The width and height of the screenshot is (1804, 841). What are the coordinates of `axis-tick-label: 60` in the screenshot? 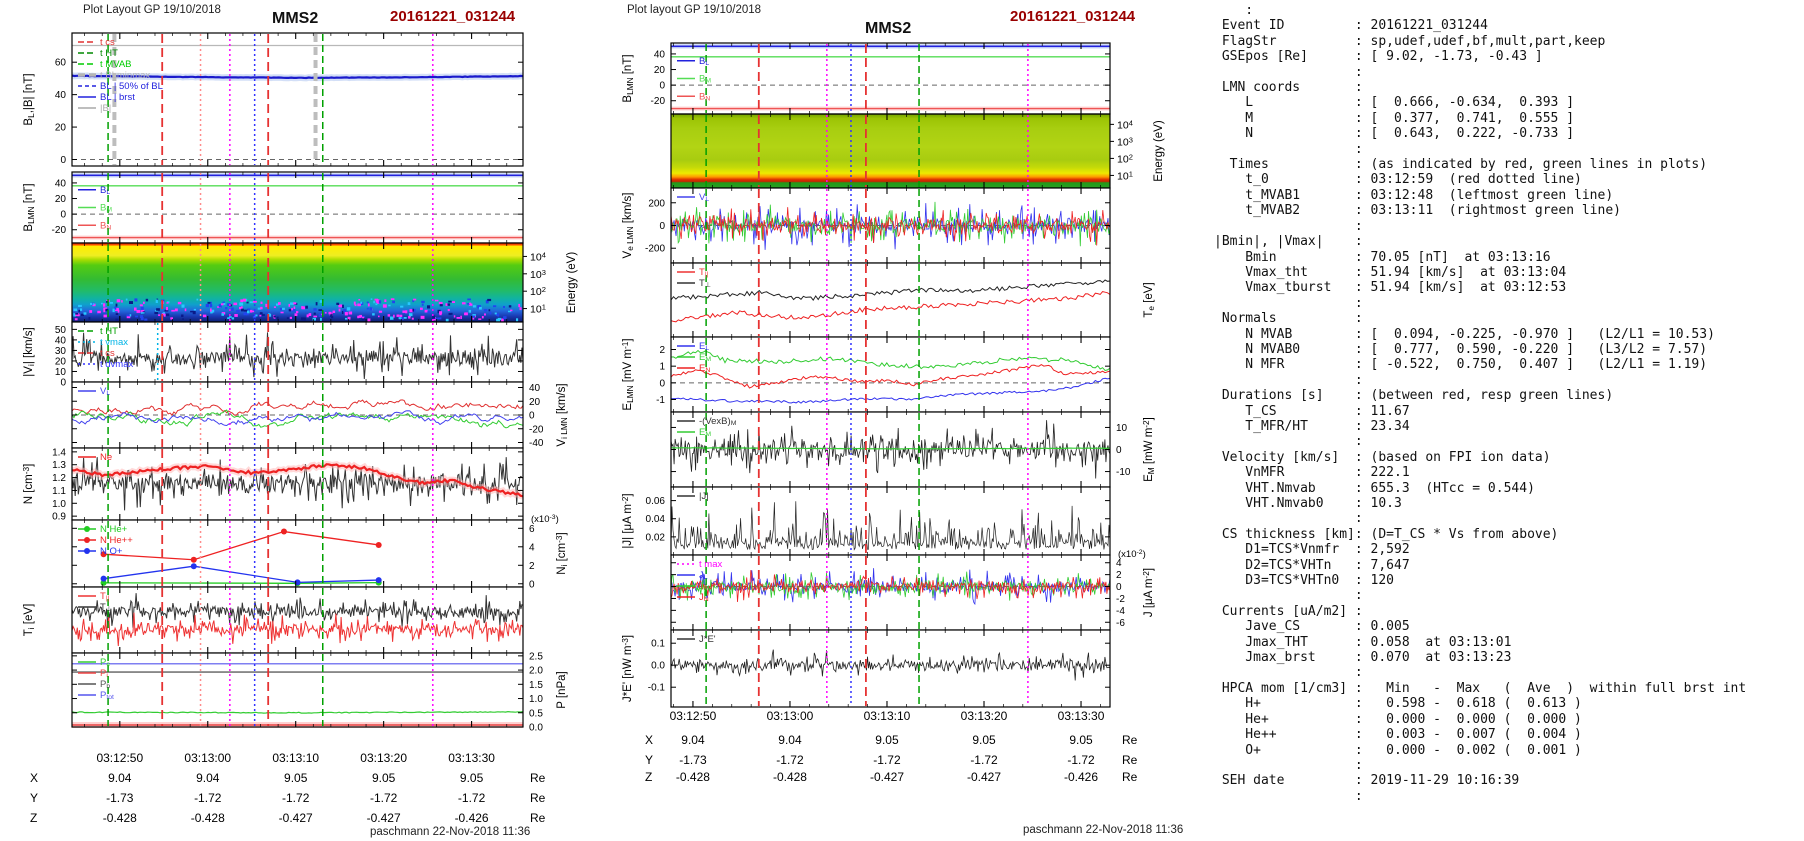 It's located at (61, 63).